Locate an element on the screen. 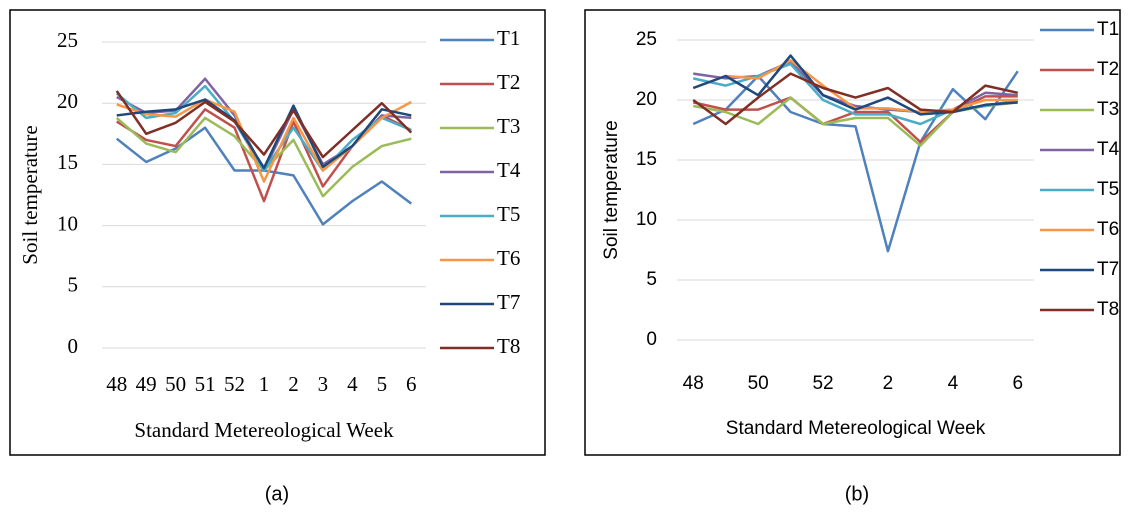 The image size is (1130, 518). x-tick-label: 1 is located at coordinates (264, 384).